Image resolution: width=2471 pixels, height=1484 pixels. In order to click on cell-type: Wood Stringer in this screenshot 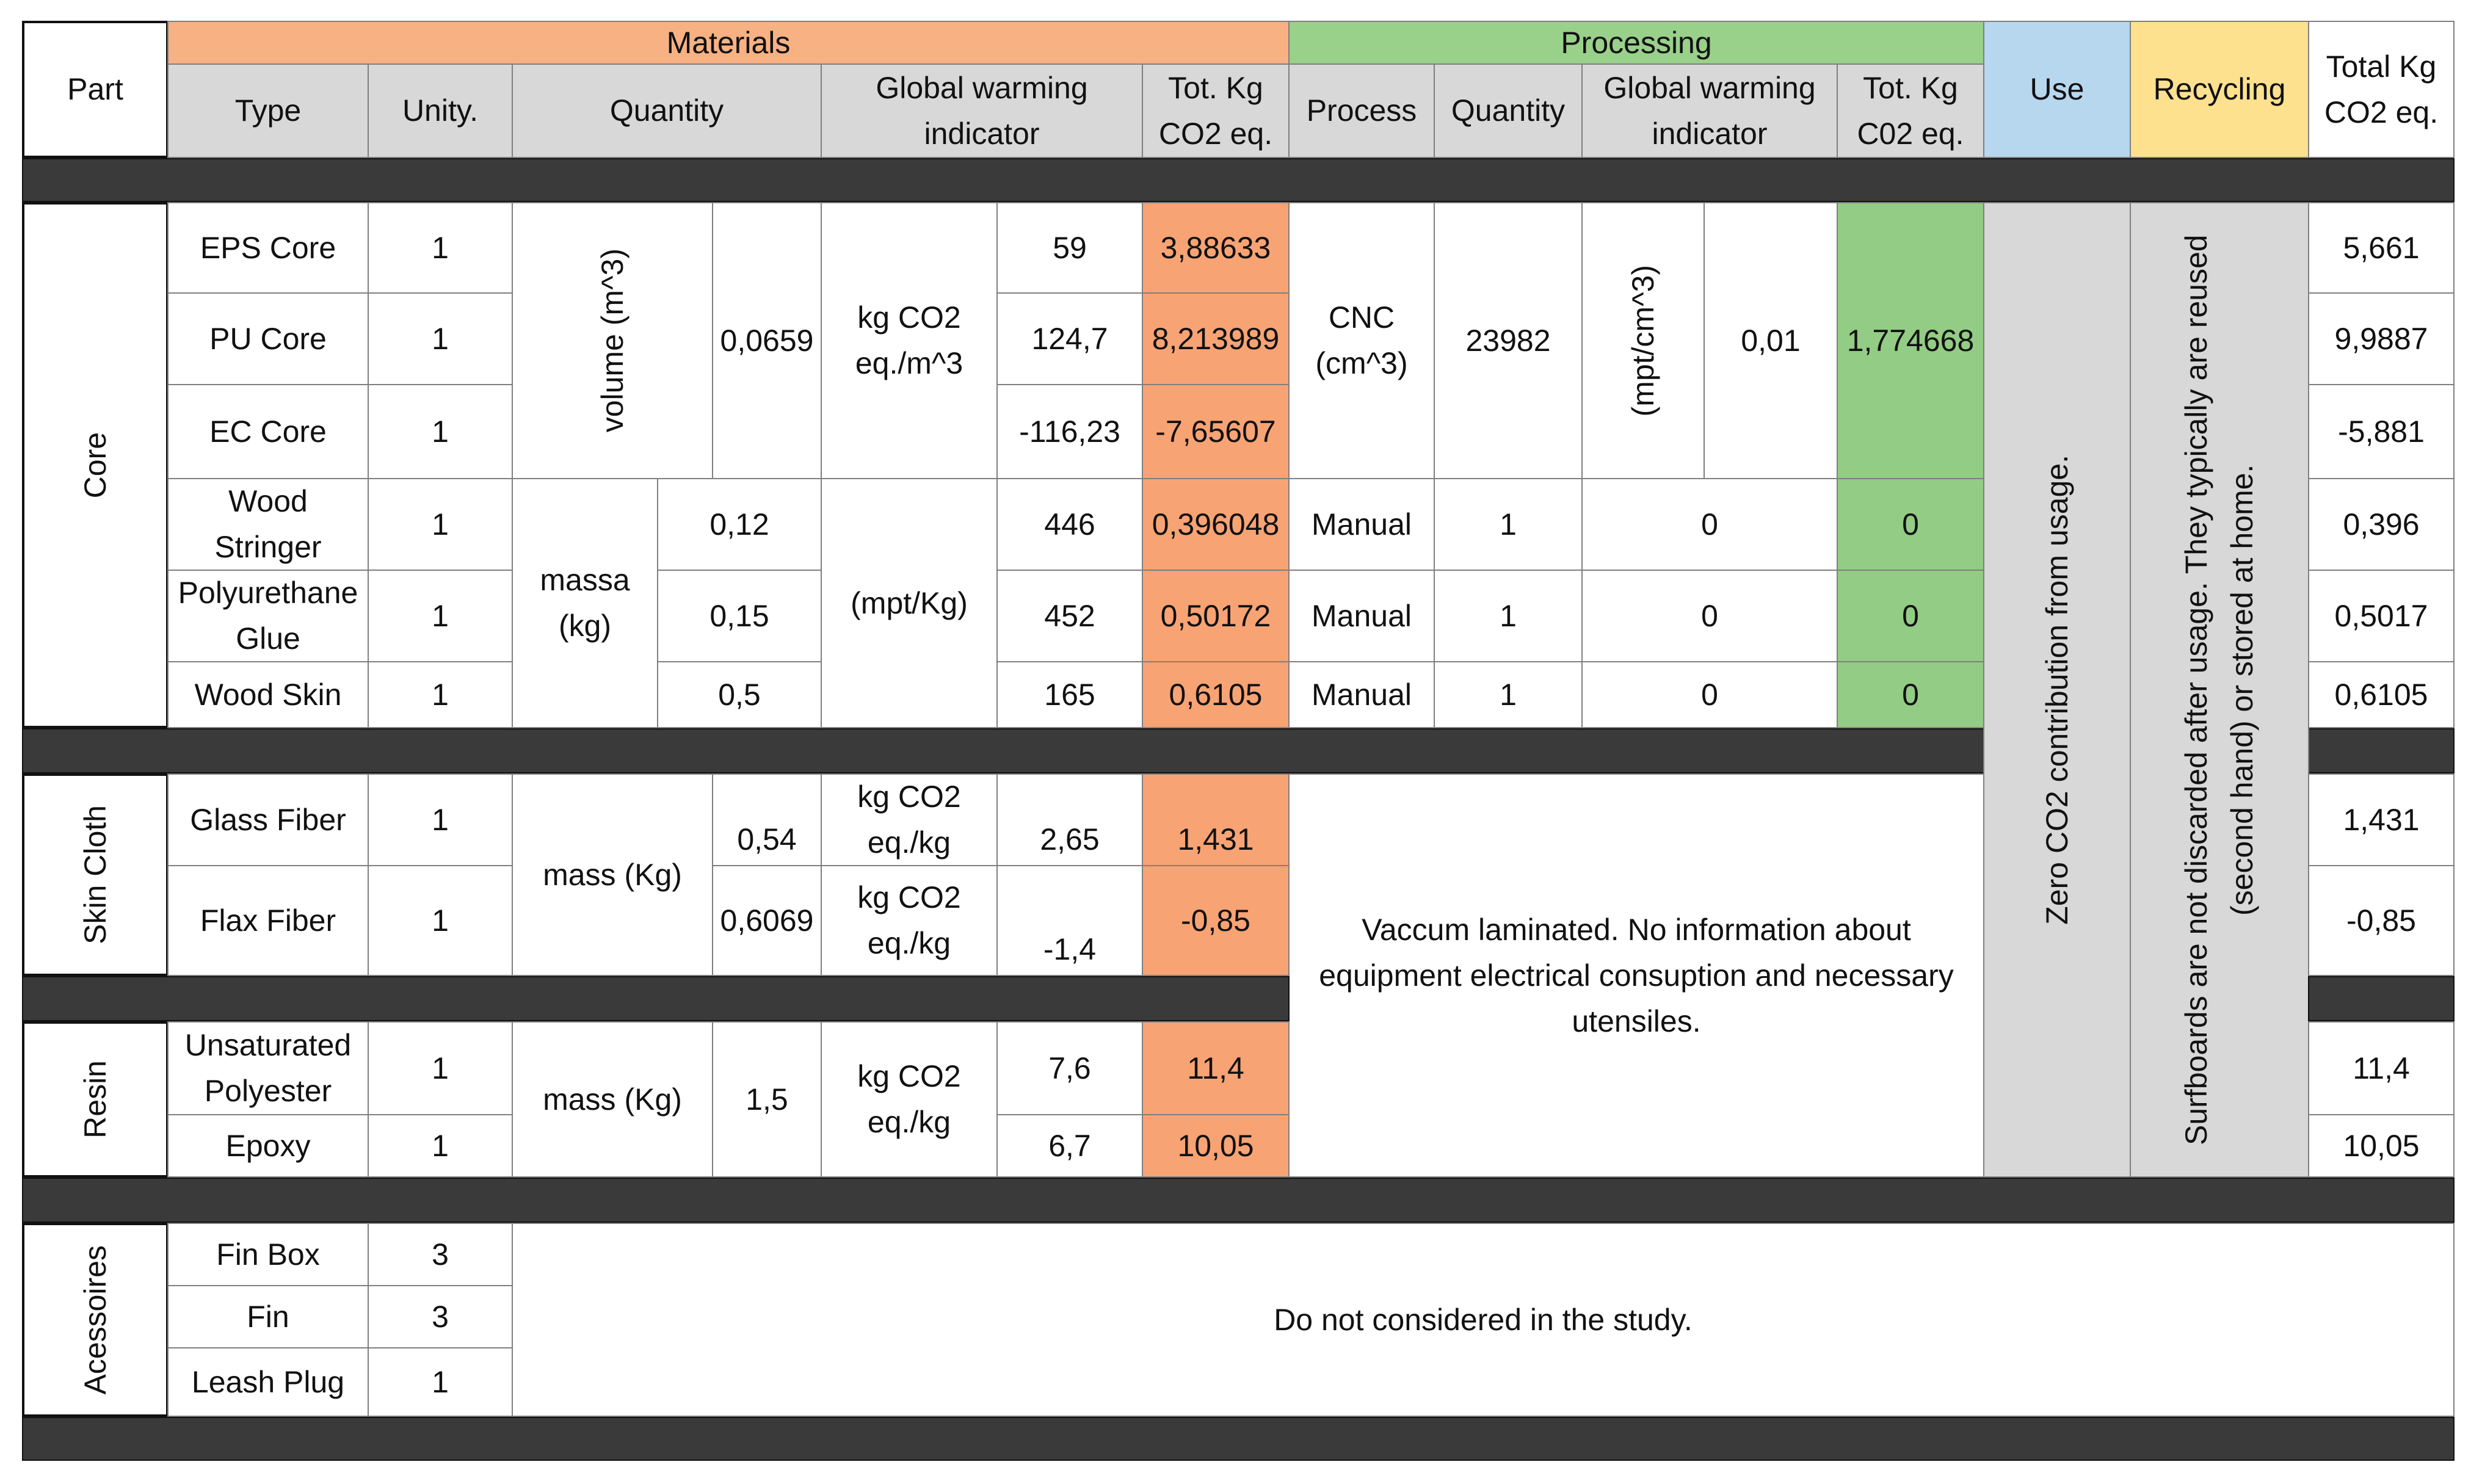, I will do `click(268, 524)`.